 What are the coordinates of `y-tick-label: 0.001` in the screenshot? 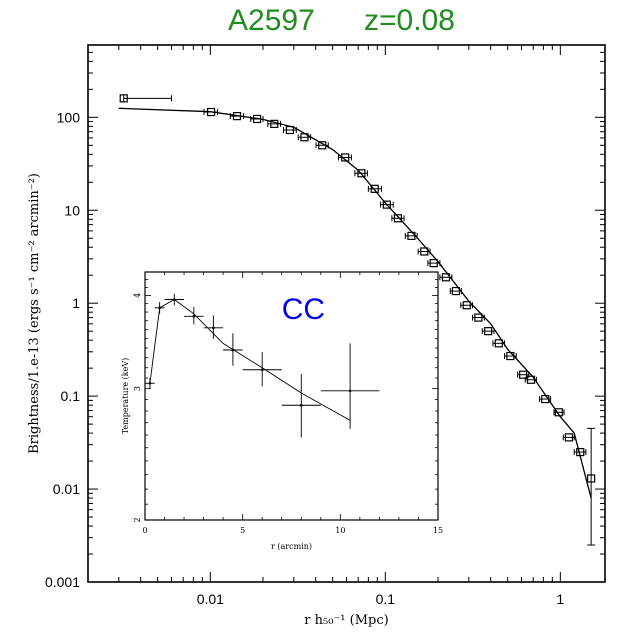 It's located at (62, 582).